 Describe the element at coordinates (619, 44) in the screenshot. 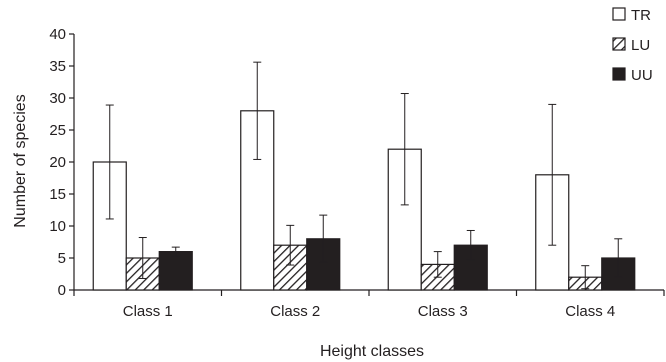

I see `legend-swatch-lu` at that location.